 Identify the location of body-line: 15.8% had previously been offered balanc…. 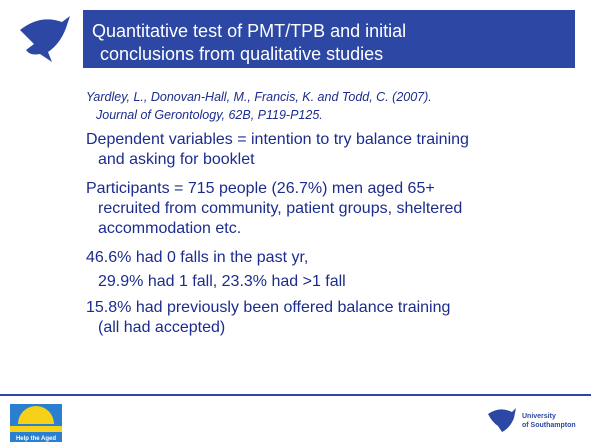
(268, 307).